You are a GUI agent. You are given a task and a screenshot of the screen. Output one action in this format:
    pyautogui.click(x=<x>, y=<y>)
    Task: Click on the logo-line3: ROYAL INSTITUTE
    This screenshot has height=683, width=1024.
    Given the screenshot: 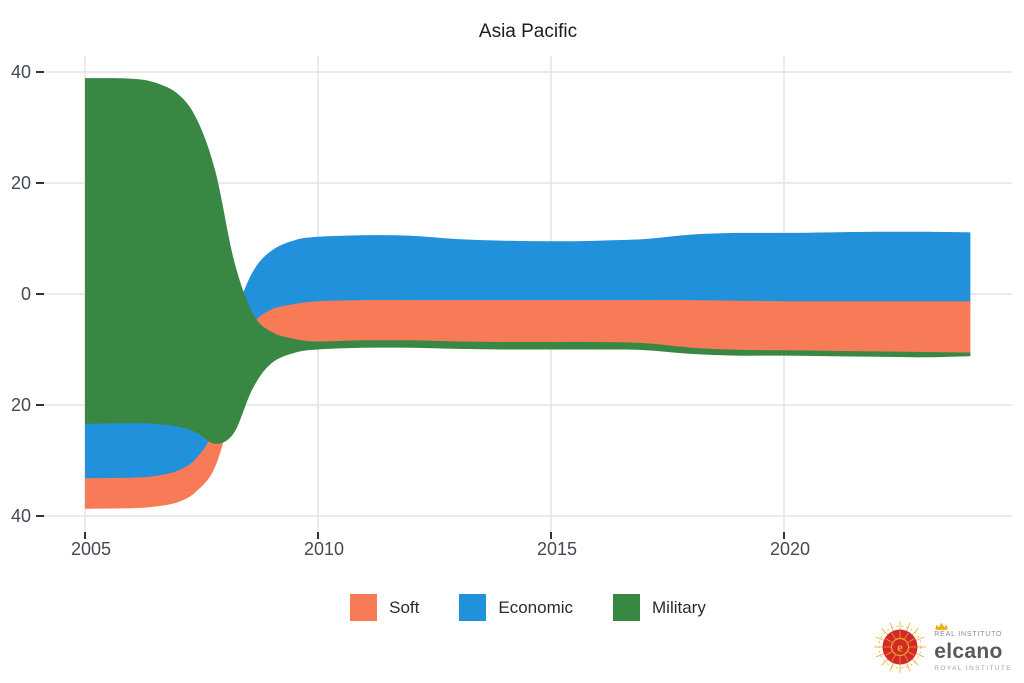 What is the action you would take?
    pyautogui.click(x=973, y=668)
    